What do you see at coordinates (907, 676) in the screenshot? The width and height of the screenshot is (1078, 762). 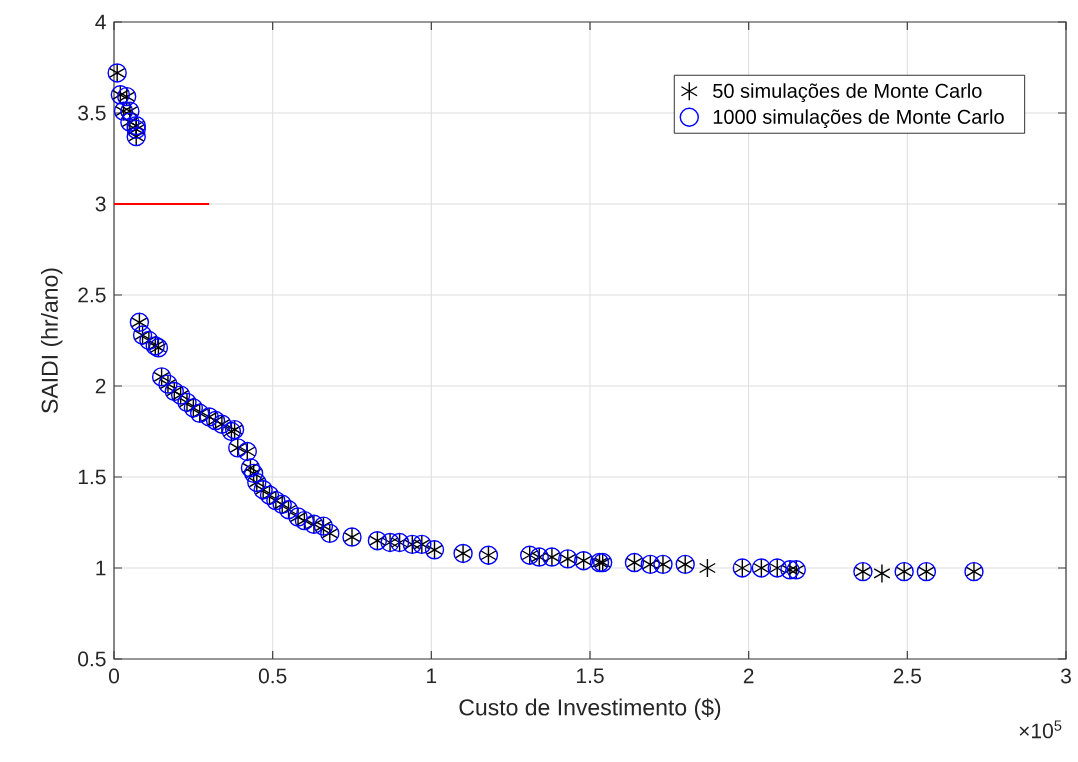 I see `x-tick-label: 2.5` at bounding box center [907, 676].